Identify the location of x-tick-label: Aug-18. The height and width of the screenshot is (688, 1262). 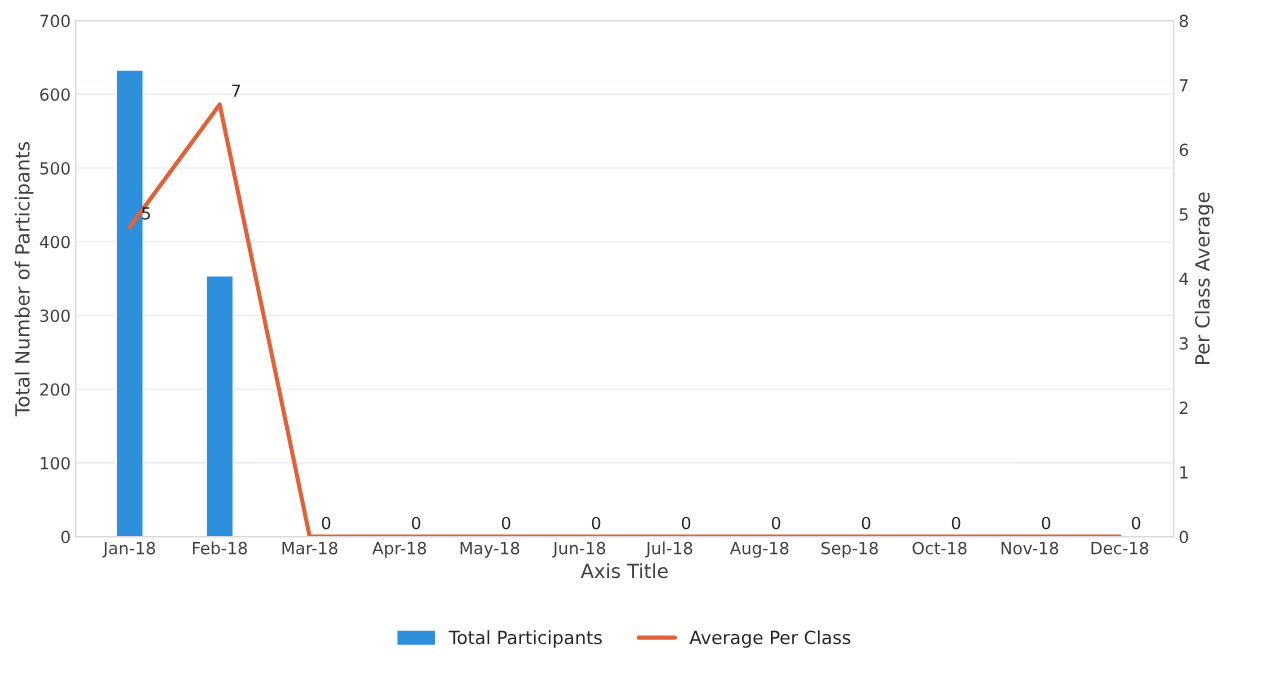
(759, 549).